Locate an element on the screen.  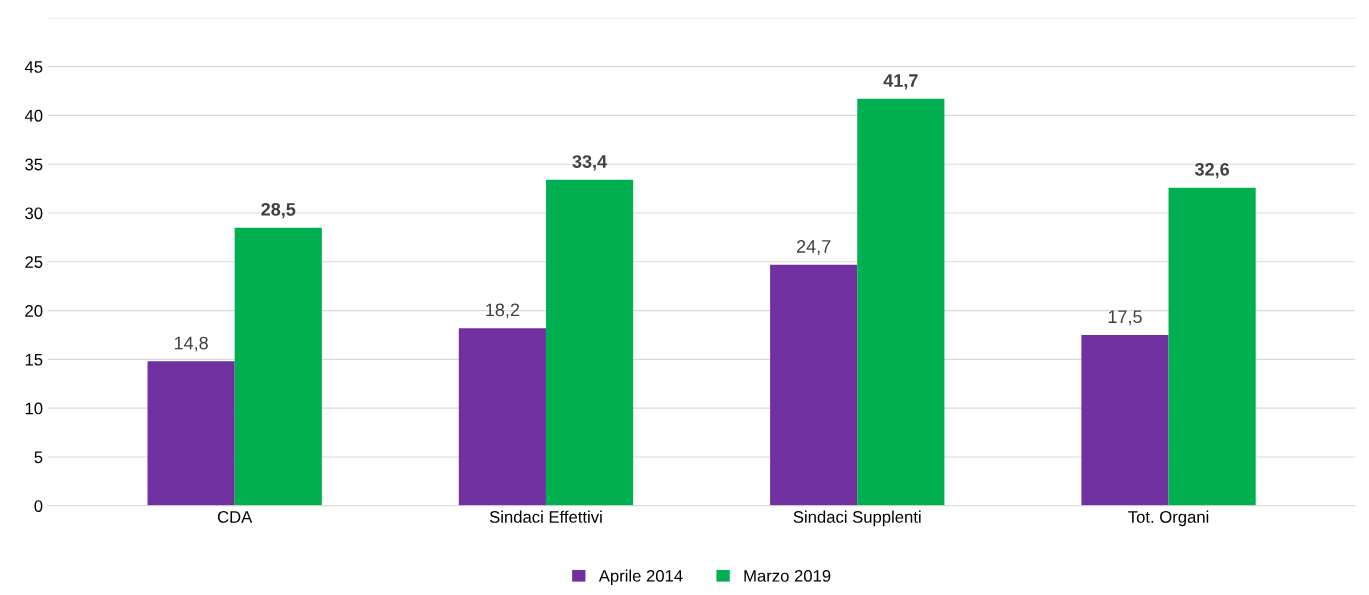
data-label: 32,6 is located at coordinates (1212, 170).